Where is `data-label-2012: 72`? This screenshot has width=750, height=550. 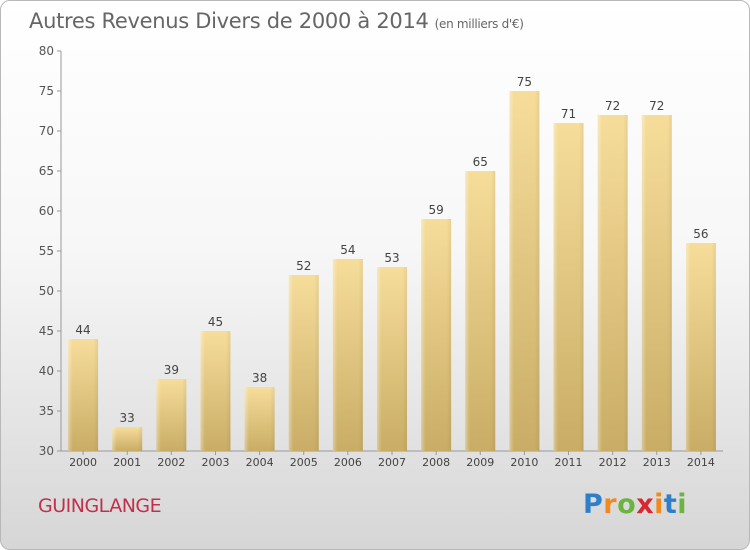 data-label-2012: 72 is located at coordinates (612, 106).